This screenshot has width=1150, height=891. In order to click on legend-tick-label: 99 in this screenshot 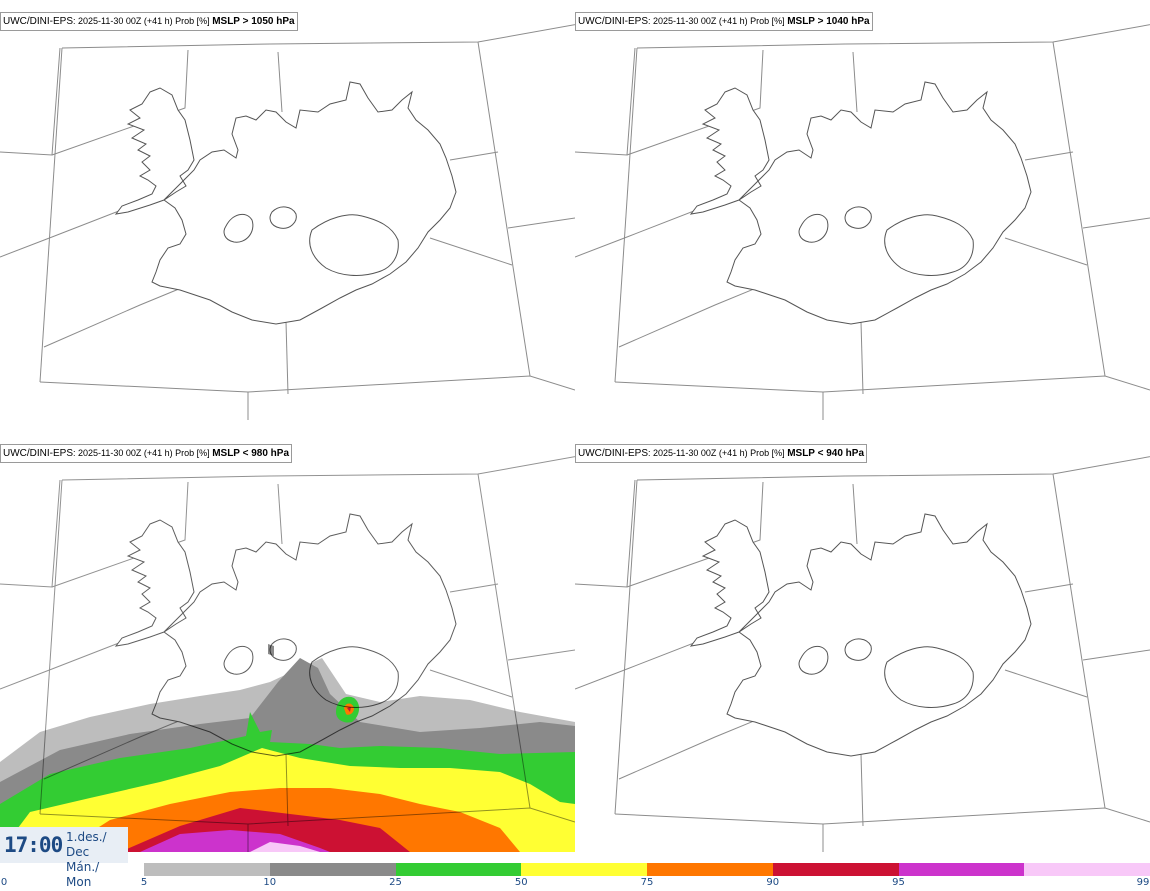, I will do `click(1143, 882)`.